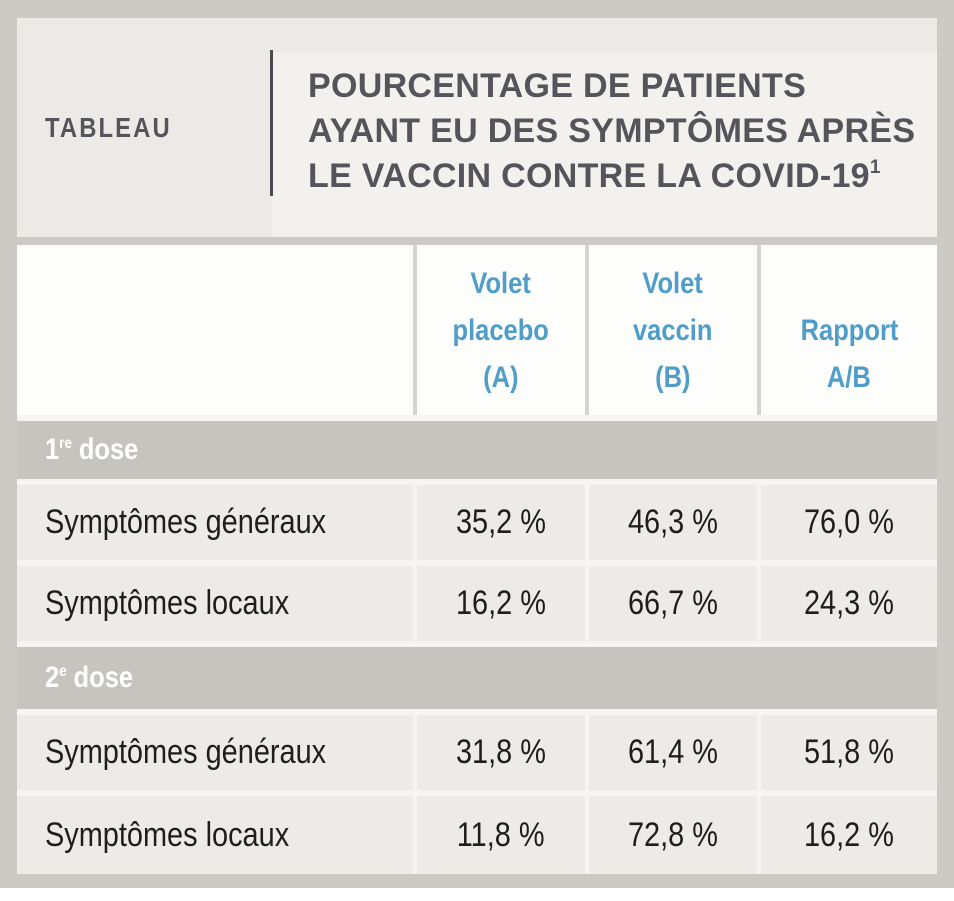 The height and width of the screenshot is (901, 954). What do you see at coordinates (52, 449) in the screenshot?
I see `section-1-number: 1` at bounding box center [52, 449].